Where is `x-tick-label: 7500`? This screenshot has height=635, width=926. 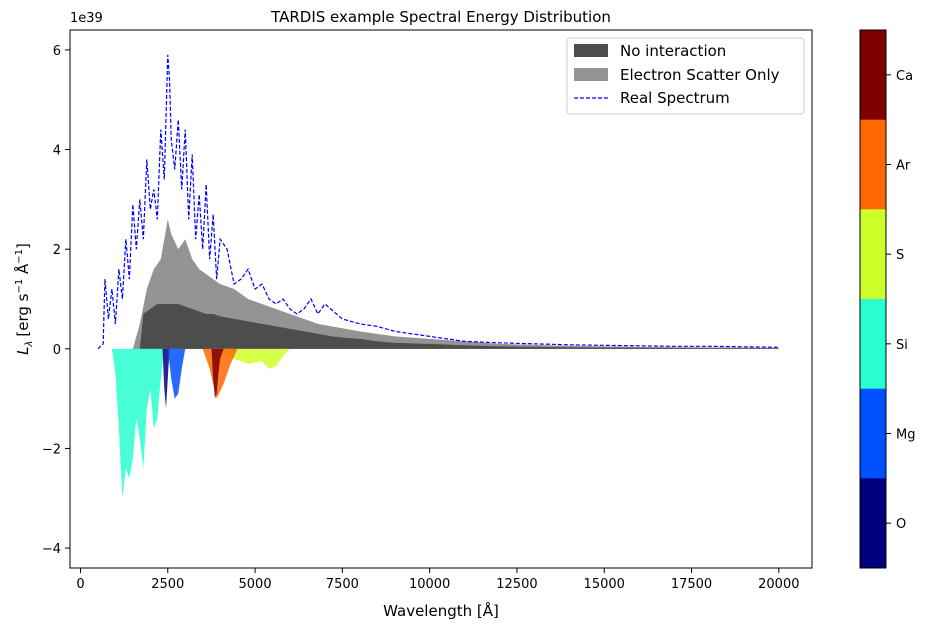
x-tick-label: 7500 is located at coordinates (342, 584).